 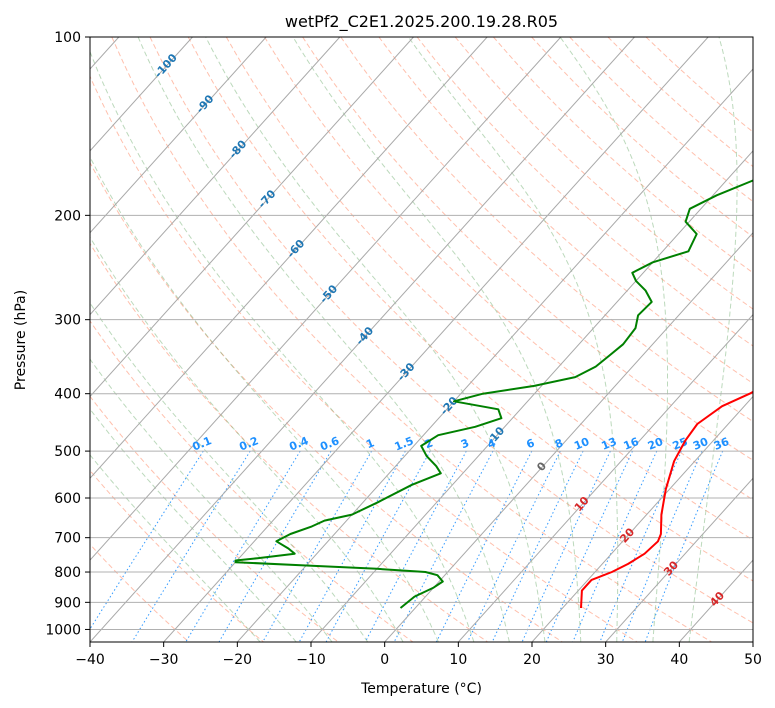 What do you see at coordinates (21, 340) in the screenshot?
I see `y-axis-label: Pressure (hPa)` at bounding box center [21, 340].